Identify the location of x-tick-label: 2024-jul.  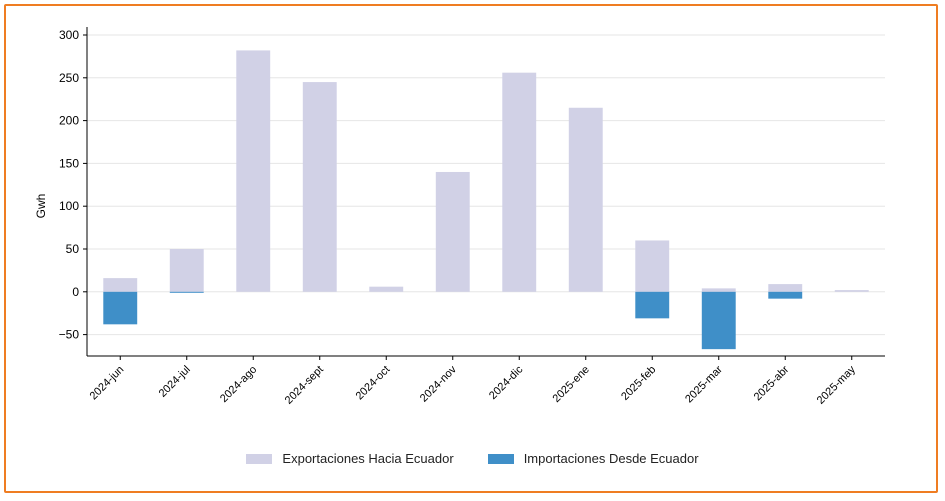
(175, 382).